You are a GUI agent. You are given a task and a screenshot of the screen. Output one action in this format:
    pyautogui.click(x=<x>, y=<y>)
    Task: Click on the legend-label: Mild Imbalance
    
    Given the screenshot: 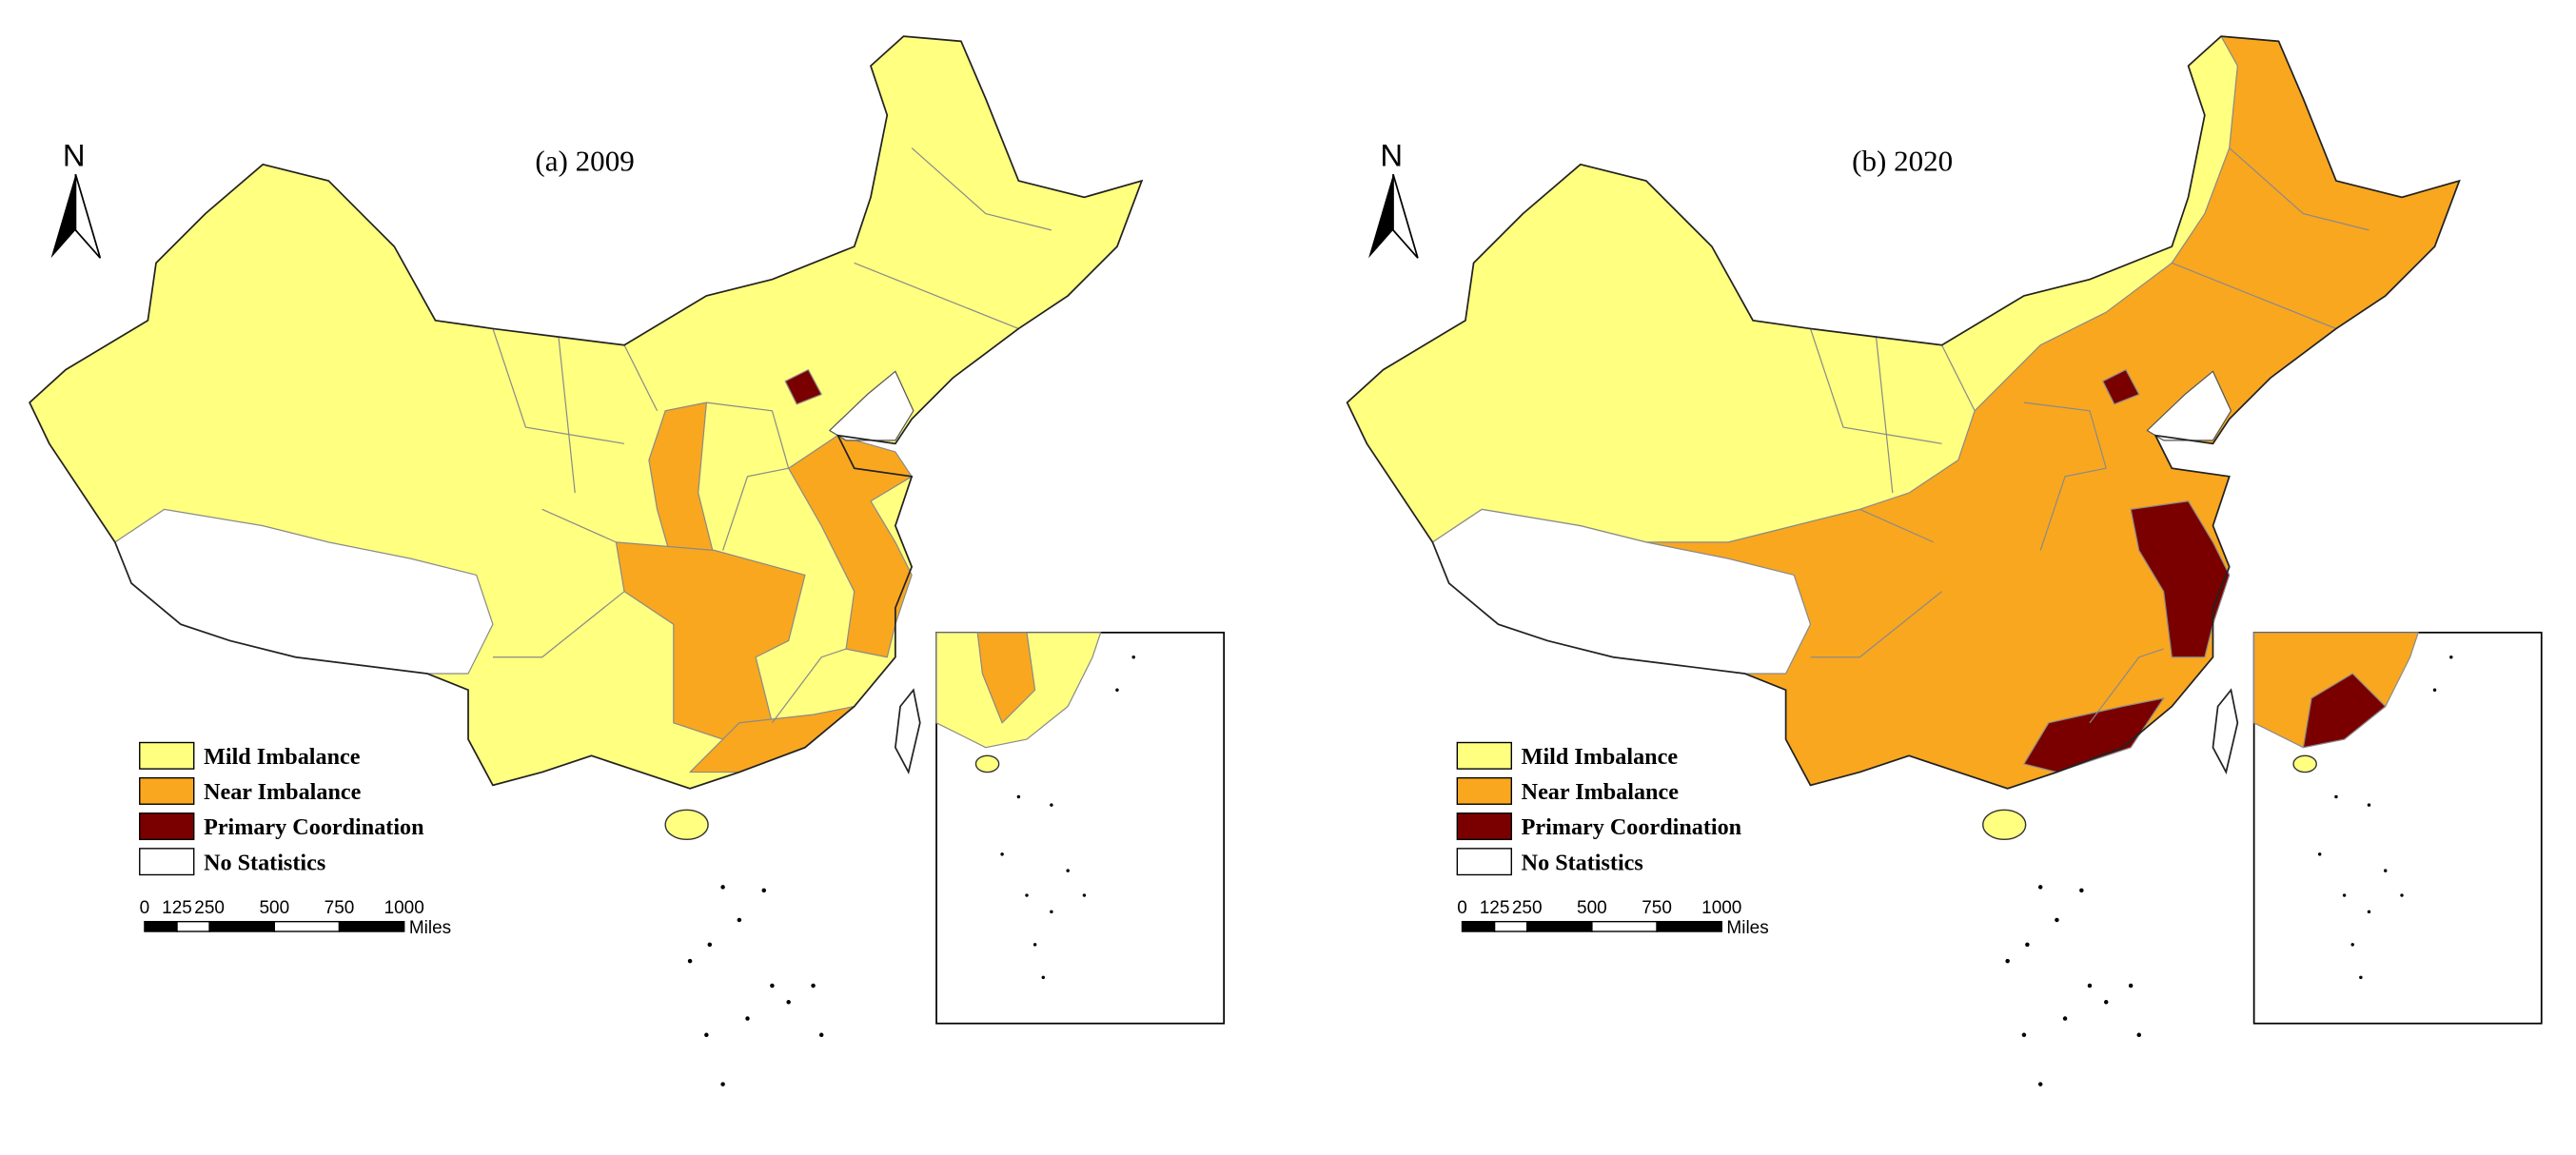 What is the action you would take?
    pyautogui.click(x=282, y=757)
    